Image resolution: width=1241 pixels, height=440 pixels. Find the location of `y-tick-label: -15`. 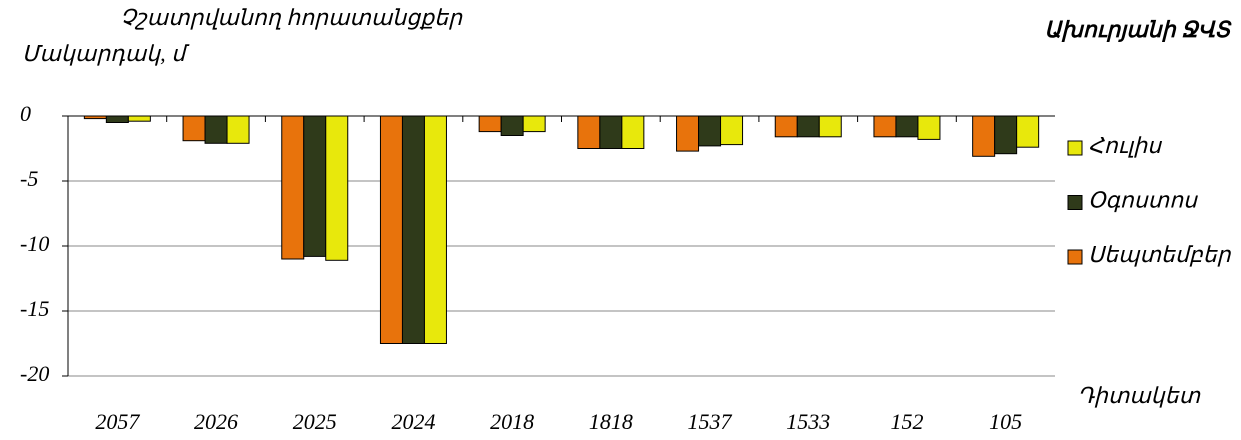

y-tick-label: -15 is located at coordinates (34, 308).